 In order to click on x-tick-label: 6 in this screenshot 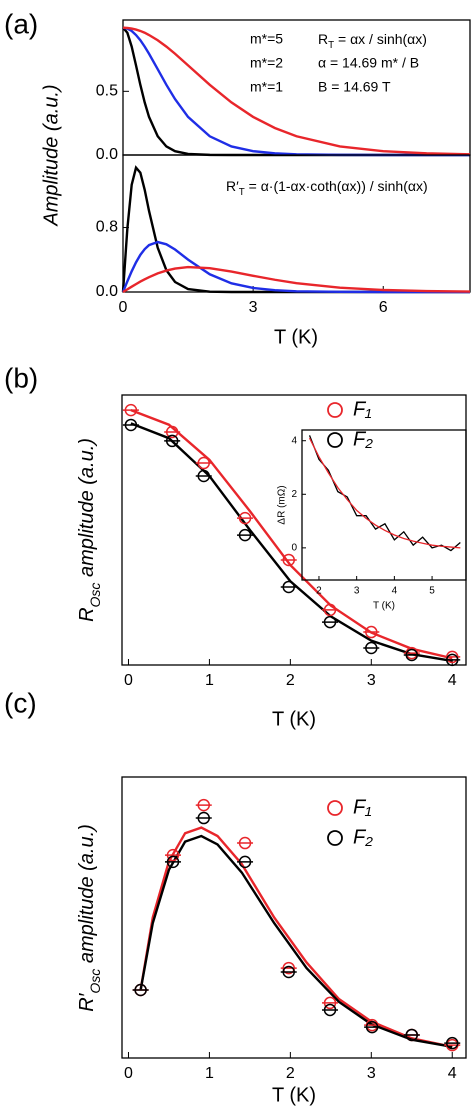, I will do `click(383, 307)`.